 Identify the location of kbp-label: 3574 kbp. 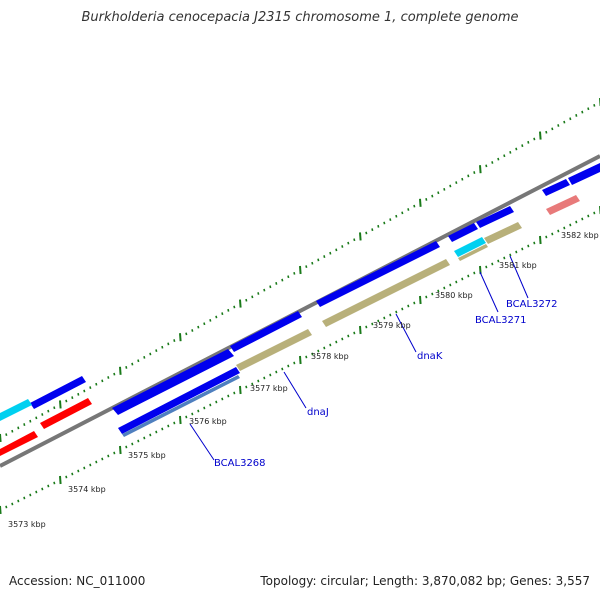
(87, 489).